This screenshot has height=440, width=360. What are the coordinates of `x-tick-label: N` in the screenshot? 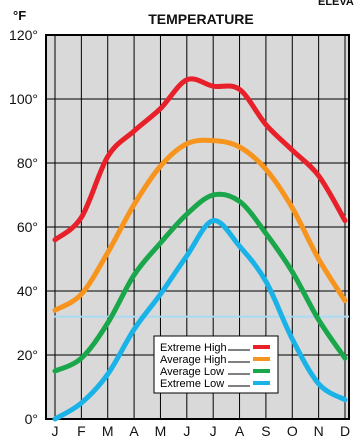 It's located at (319, 431).